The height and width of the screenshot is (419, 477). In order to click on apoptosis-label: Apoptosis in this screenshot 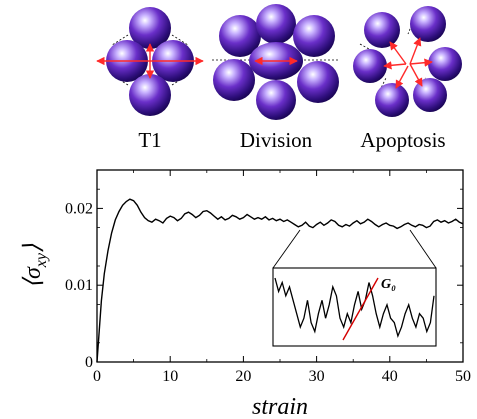, I will do `click(402, 140)`.